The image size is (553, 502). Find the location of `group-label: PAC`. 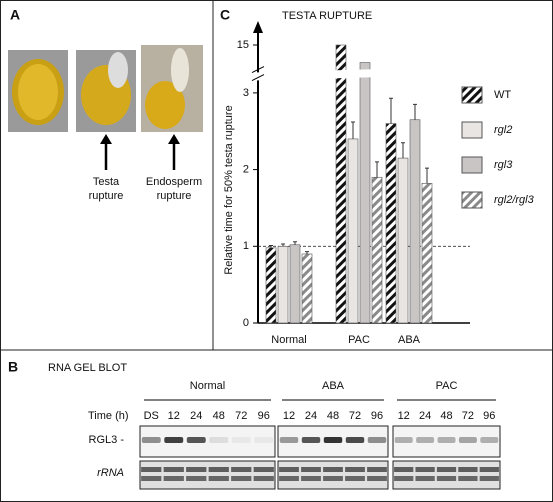

group-label: PAC is located at coordinates (447, 386).